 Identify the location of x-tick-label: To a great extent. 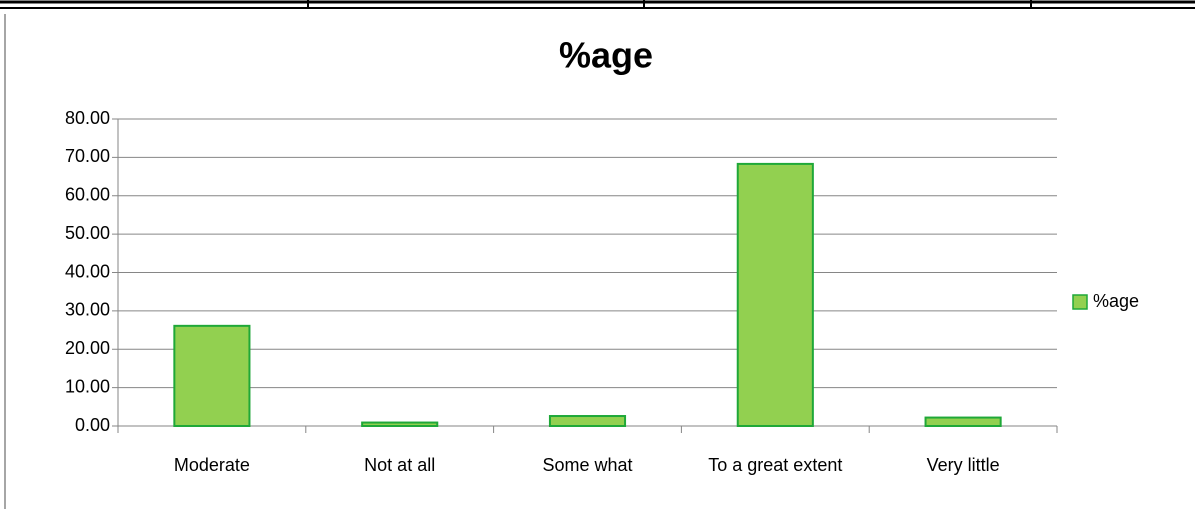
(775, 465).